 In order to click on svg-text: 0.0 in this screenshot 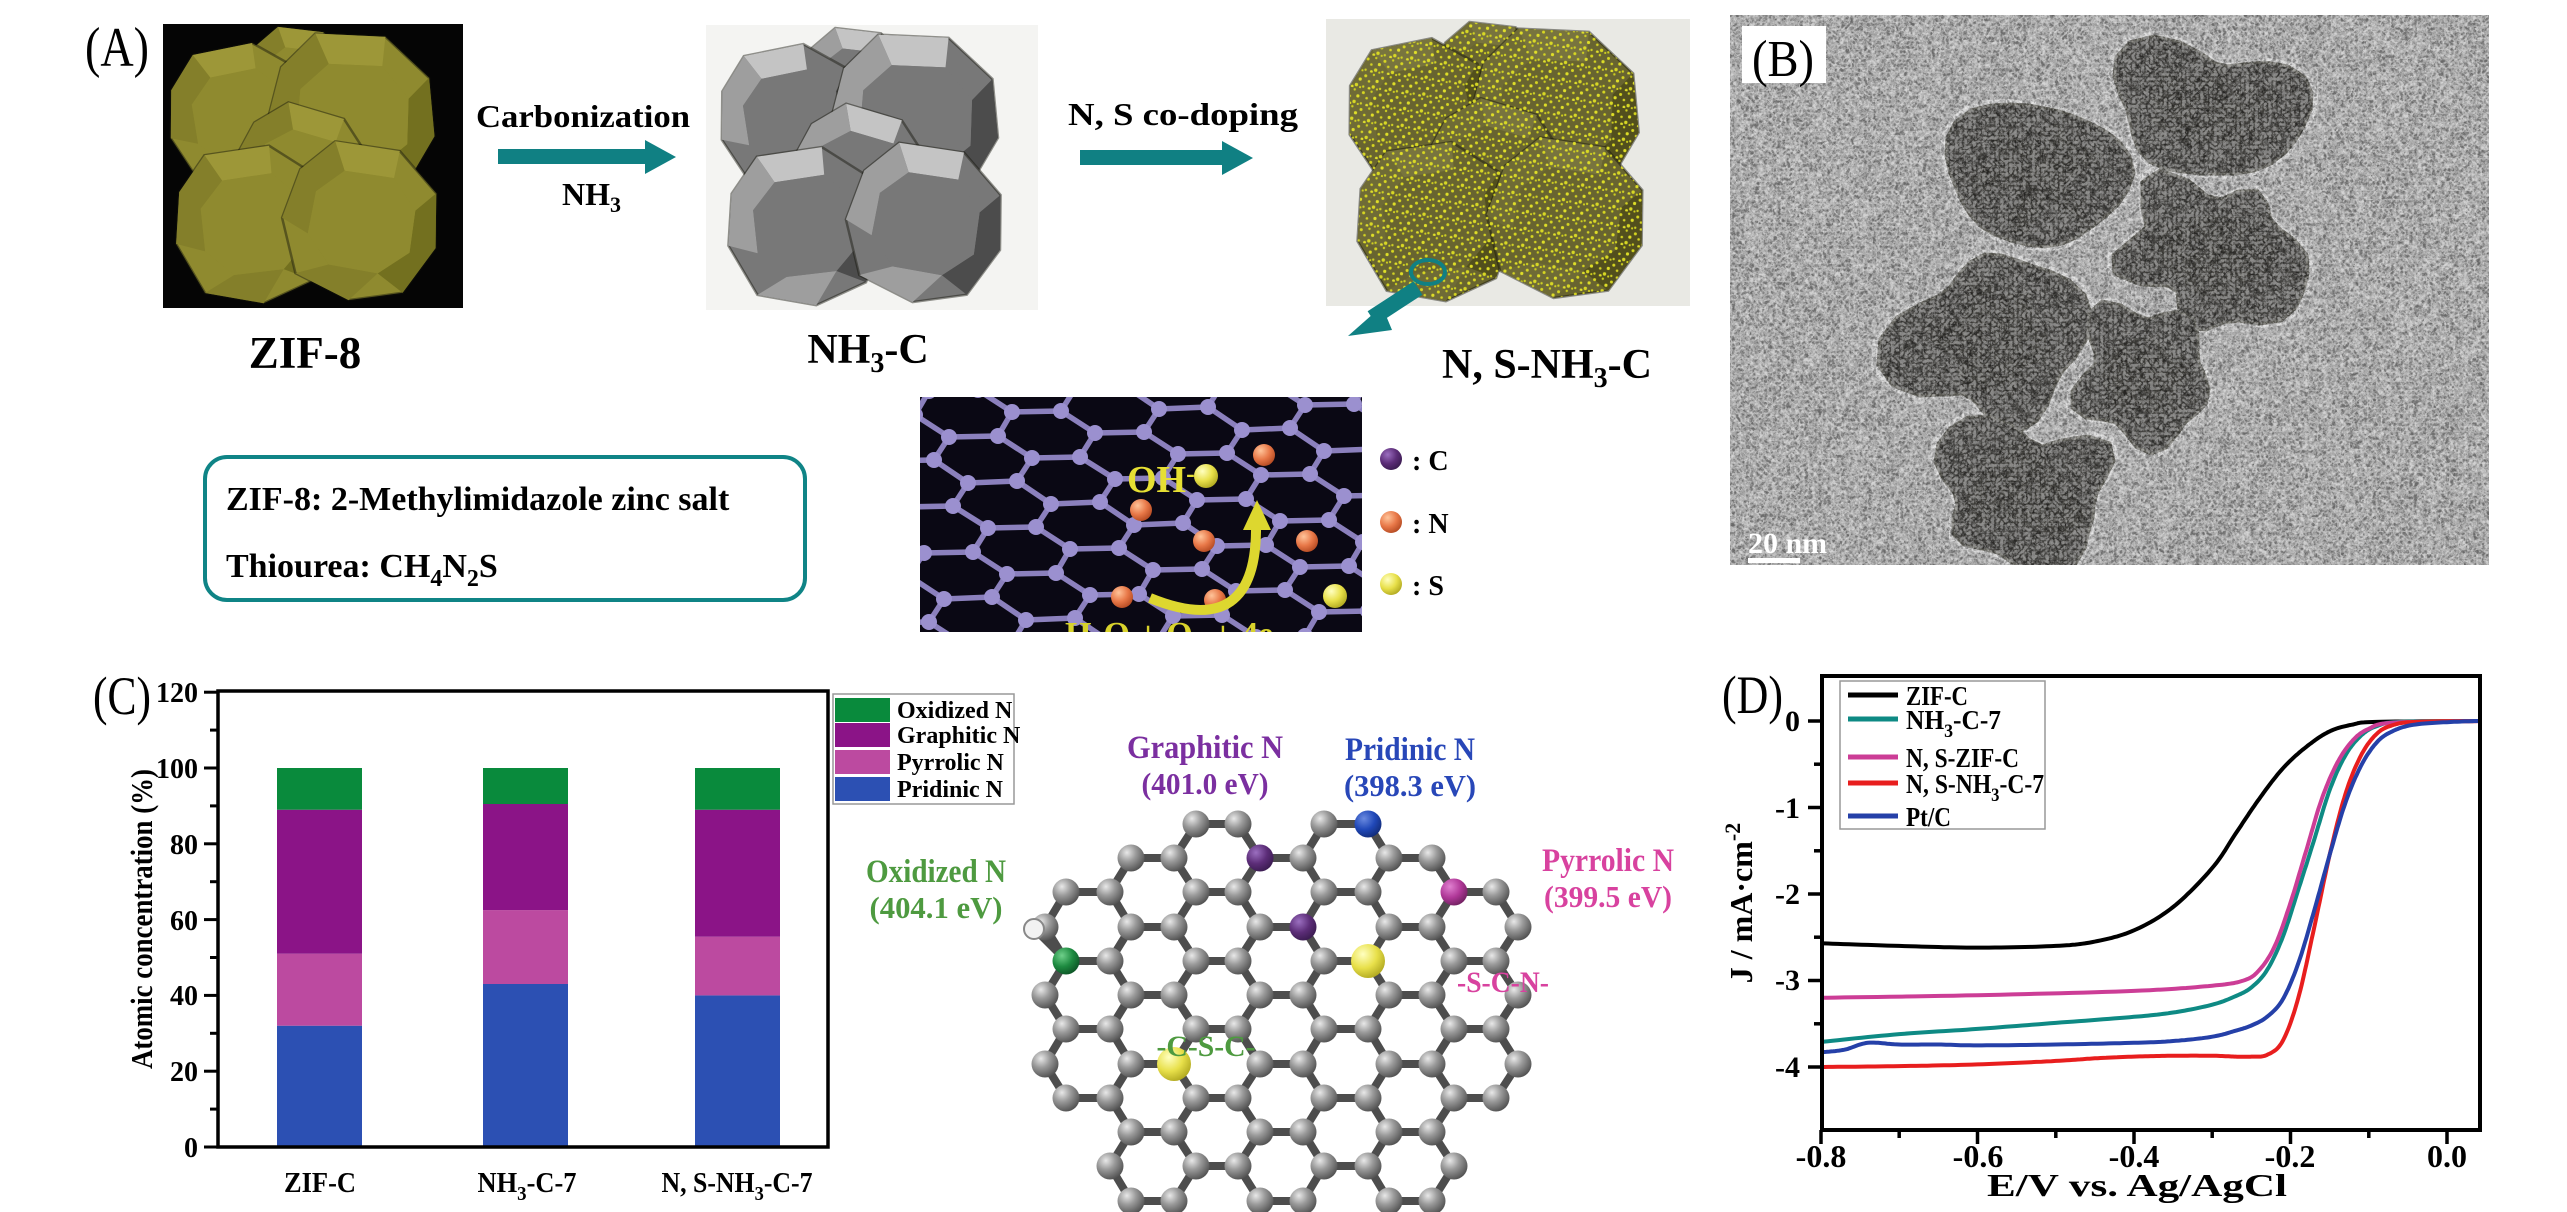, I will do `click(2447, 1156)`.